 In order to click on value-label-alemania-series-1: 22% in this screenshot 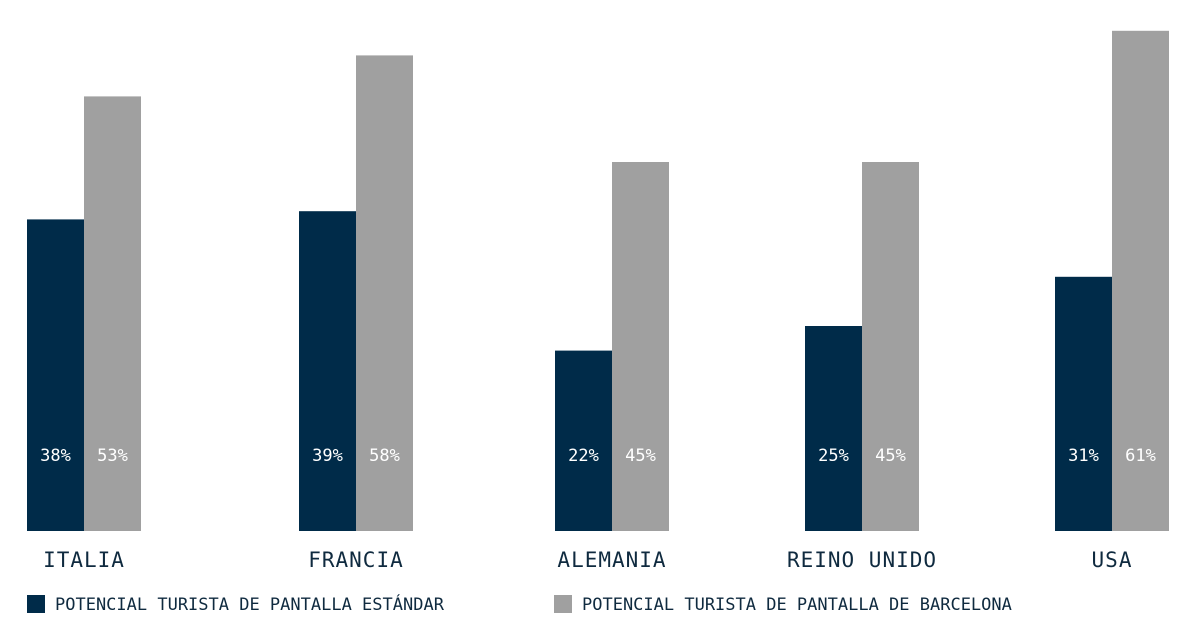, I will do `click(583, 456)`.